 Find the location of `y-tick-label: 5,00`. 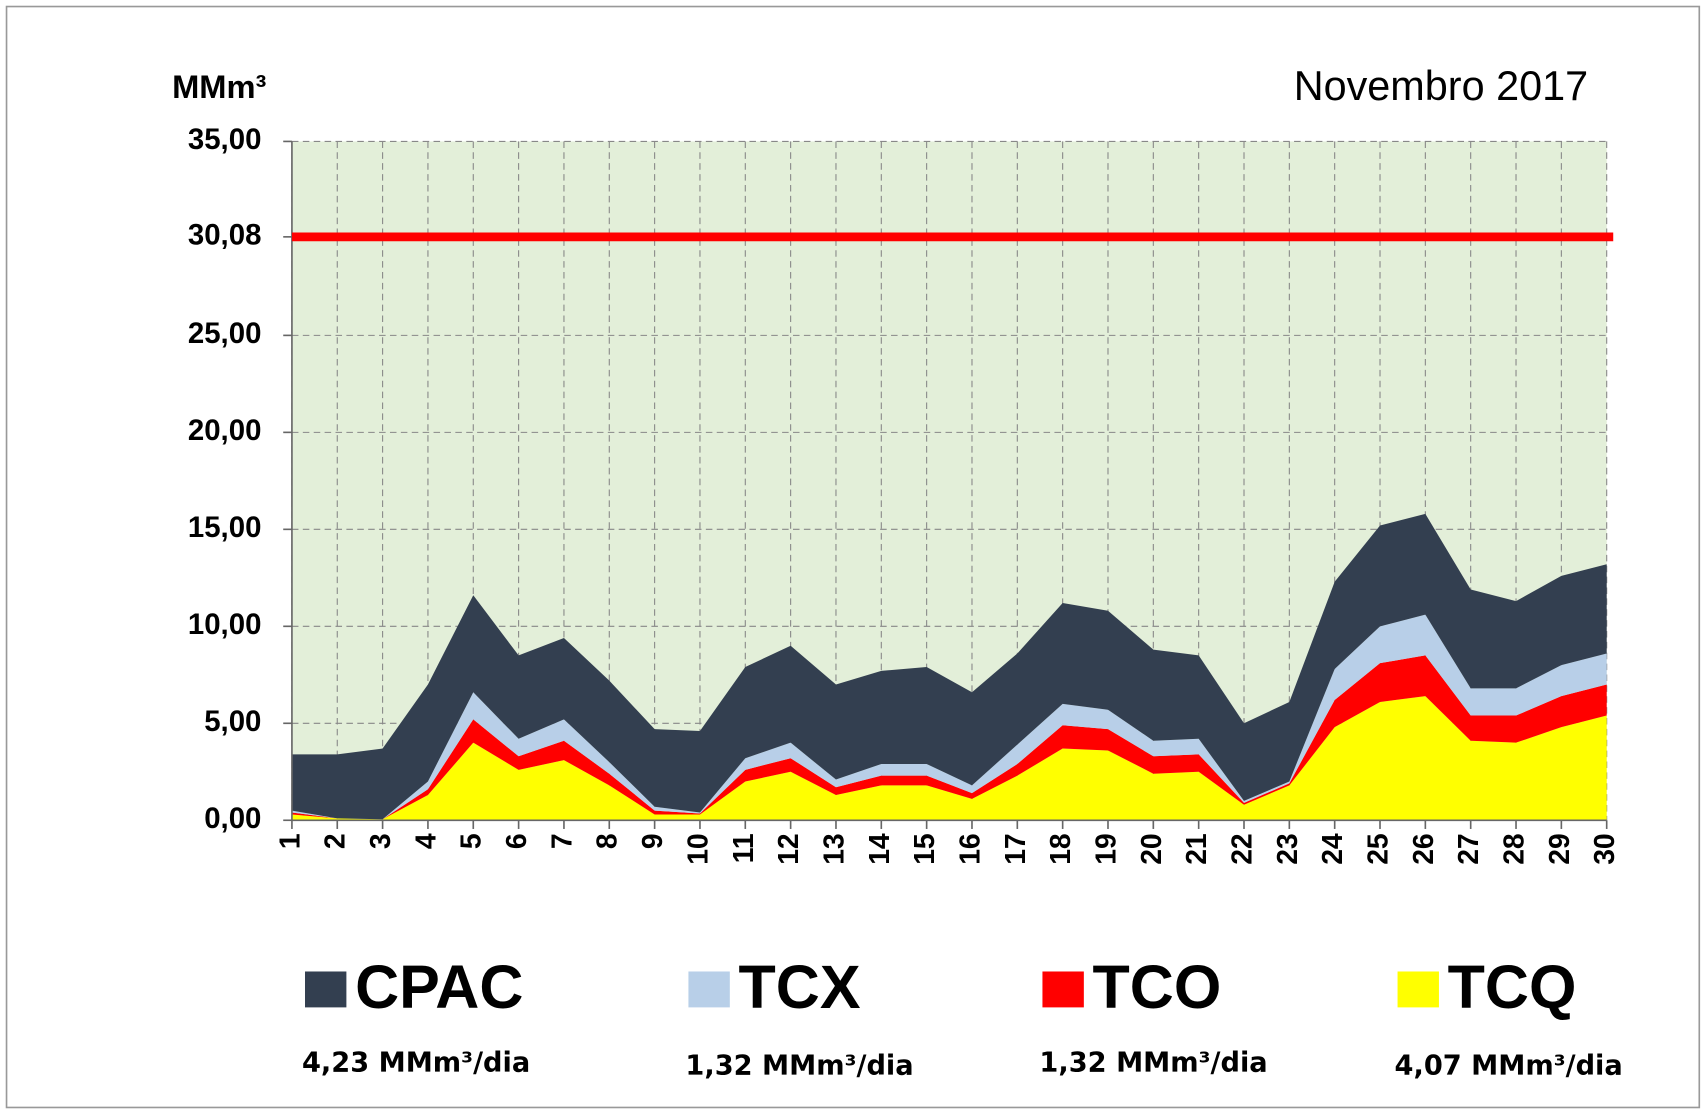

y-tick-label: 5,00 is located at coordinates (232, 721).